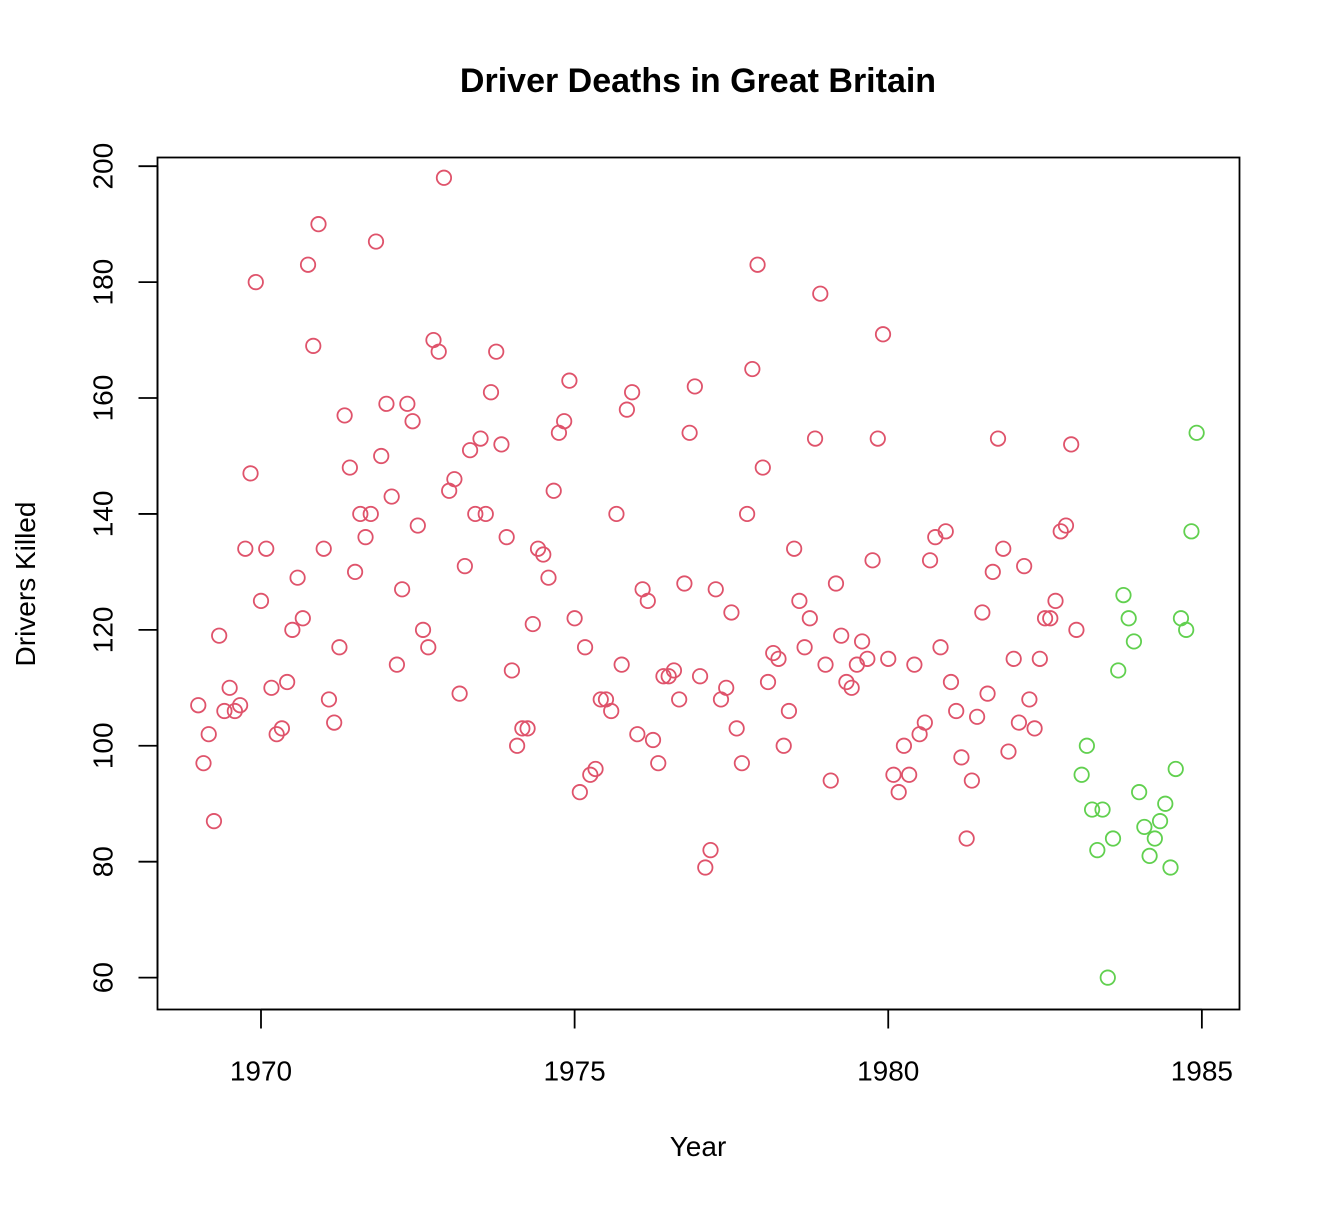 The image size is (1320, 1211). I want to click on y-tick-label: 120, so click(103, 630).